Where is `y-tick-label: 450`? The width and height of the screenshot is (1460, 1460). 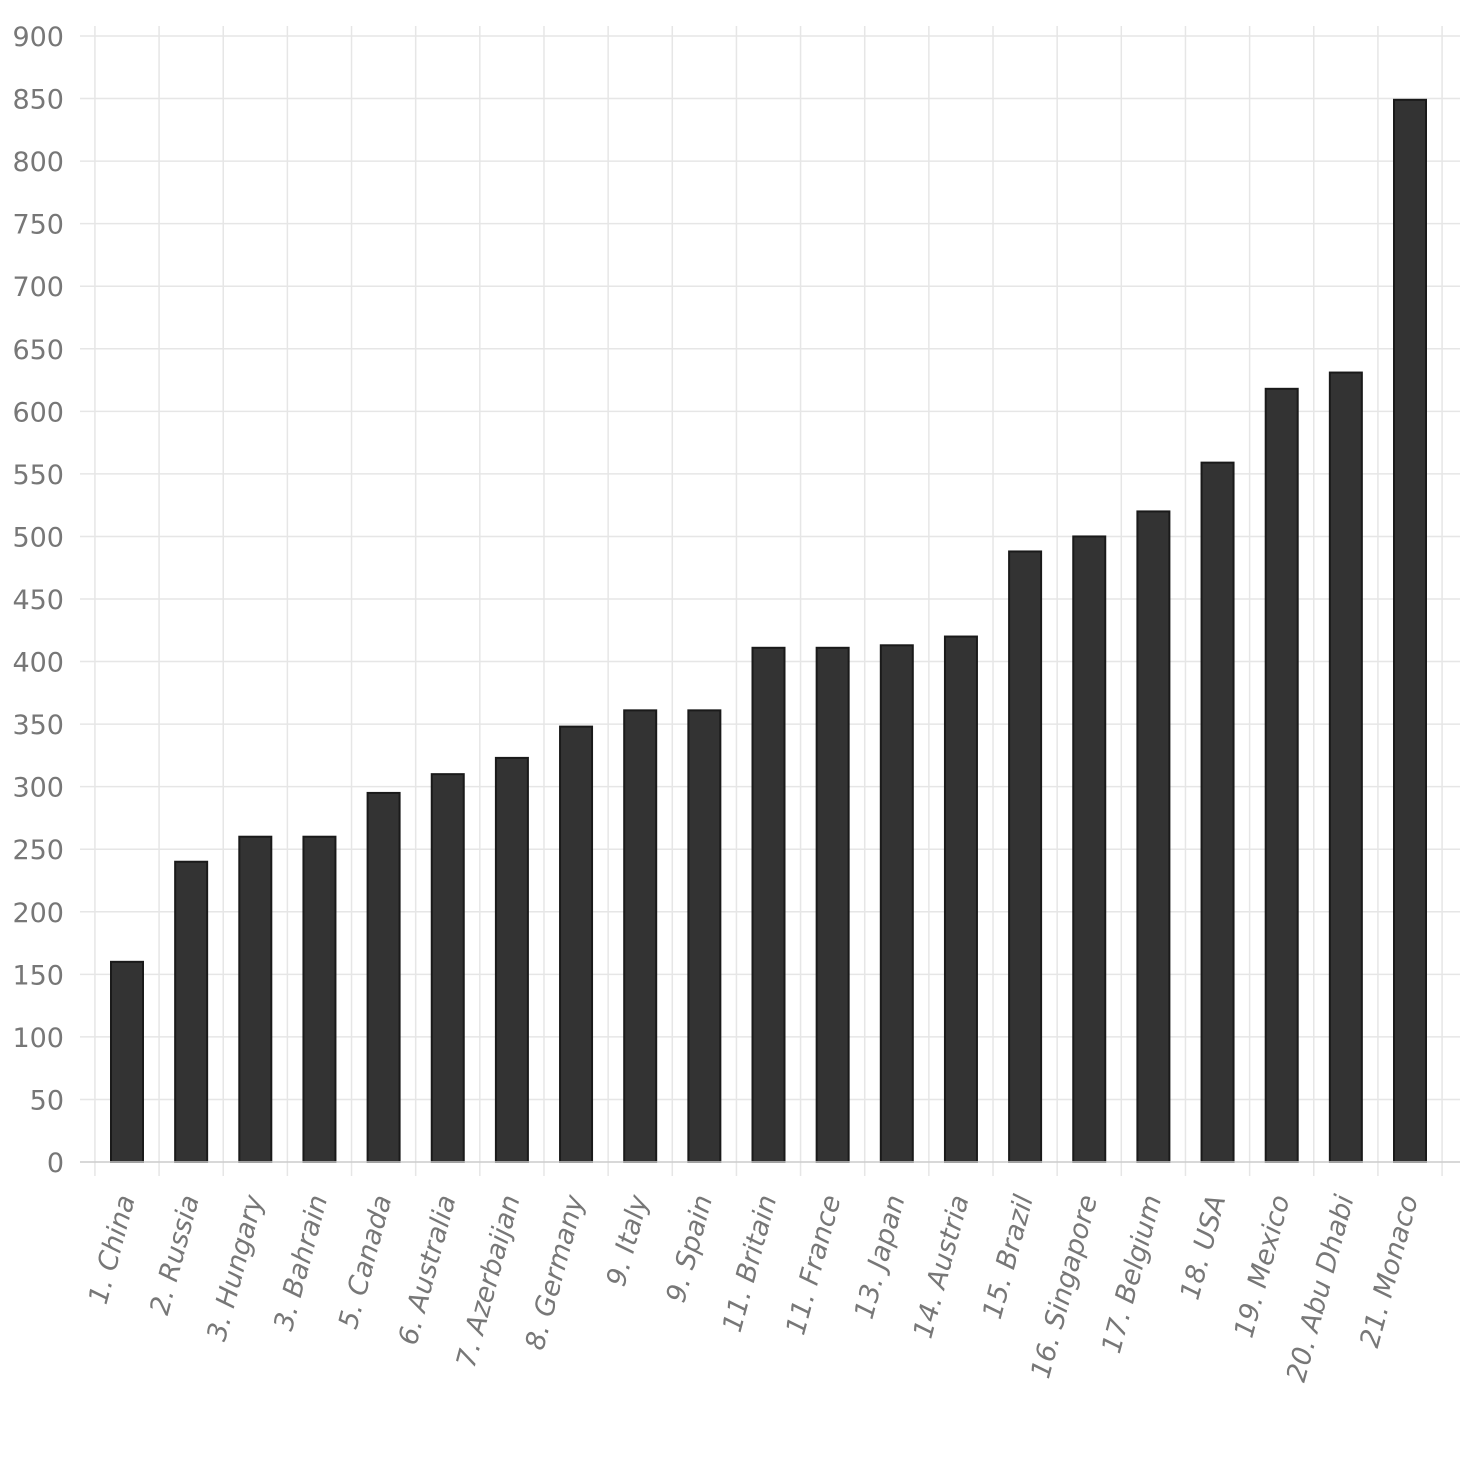
y-tick-label: 450 is located at coordinates (38, 600).